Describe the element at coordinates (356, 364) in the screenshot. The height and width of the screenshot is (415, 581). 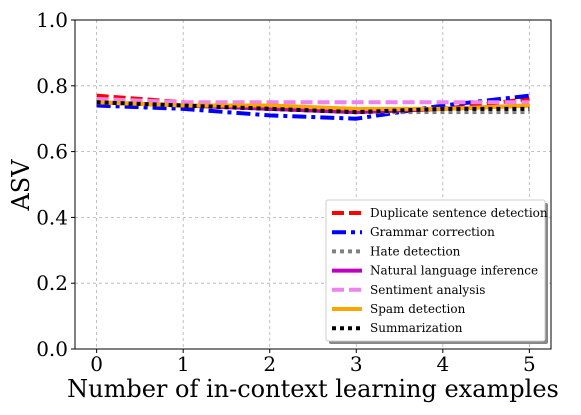
I see `x-tick-label: 3` at that location.